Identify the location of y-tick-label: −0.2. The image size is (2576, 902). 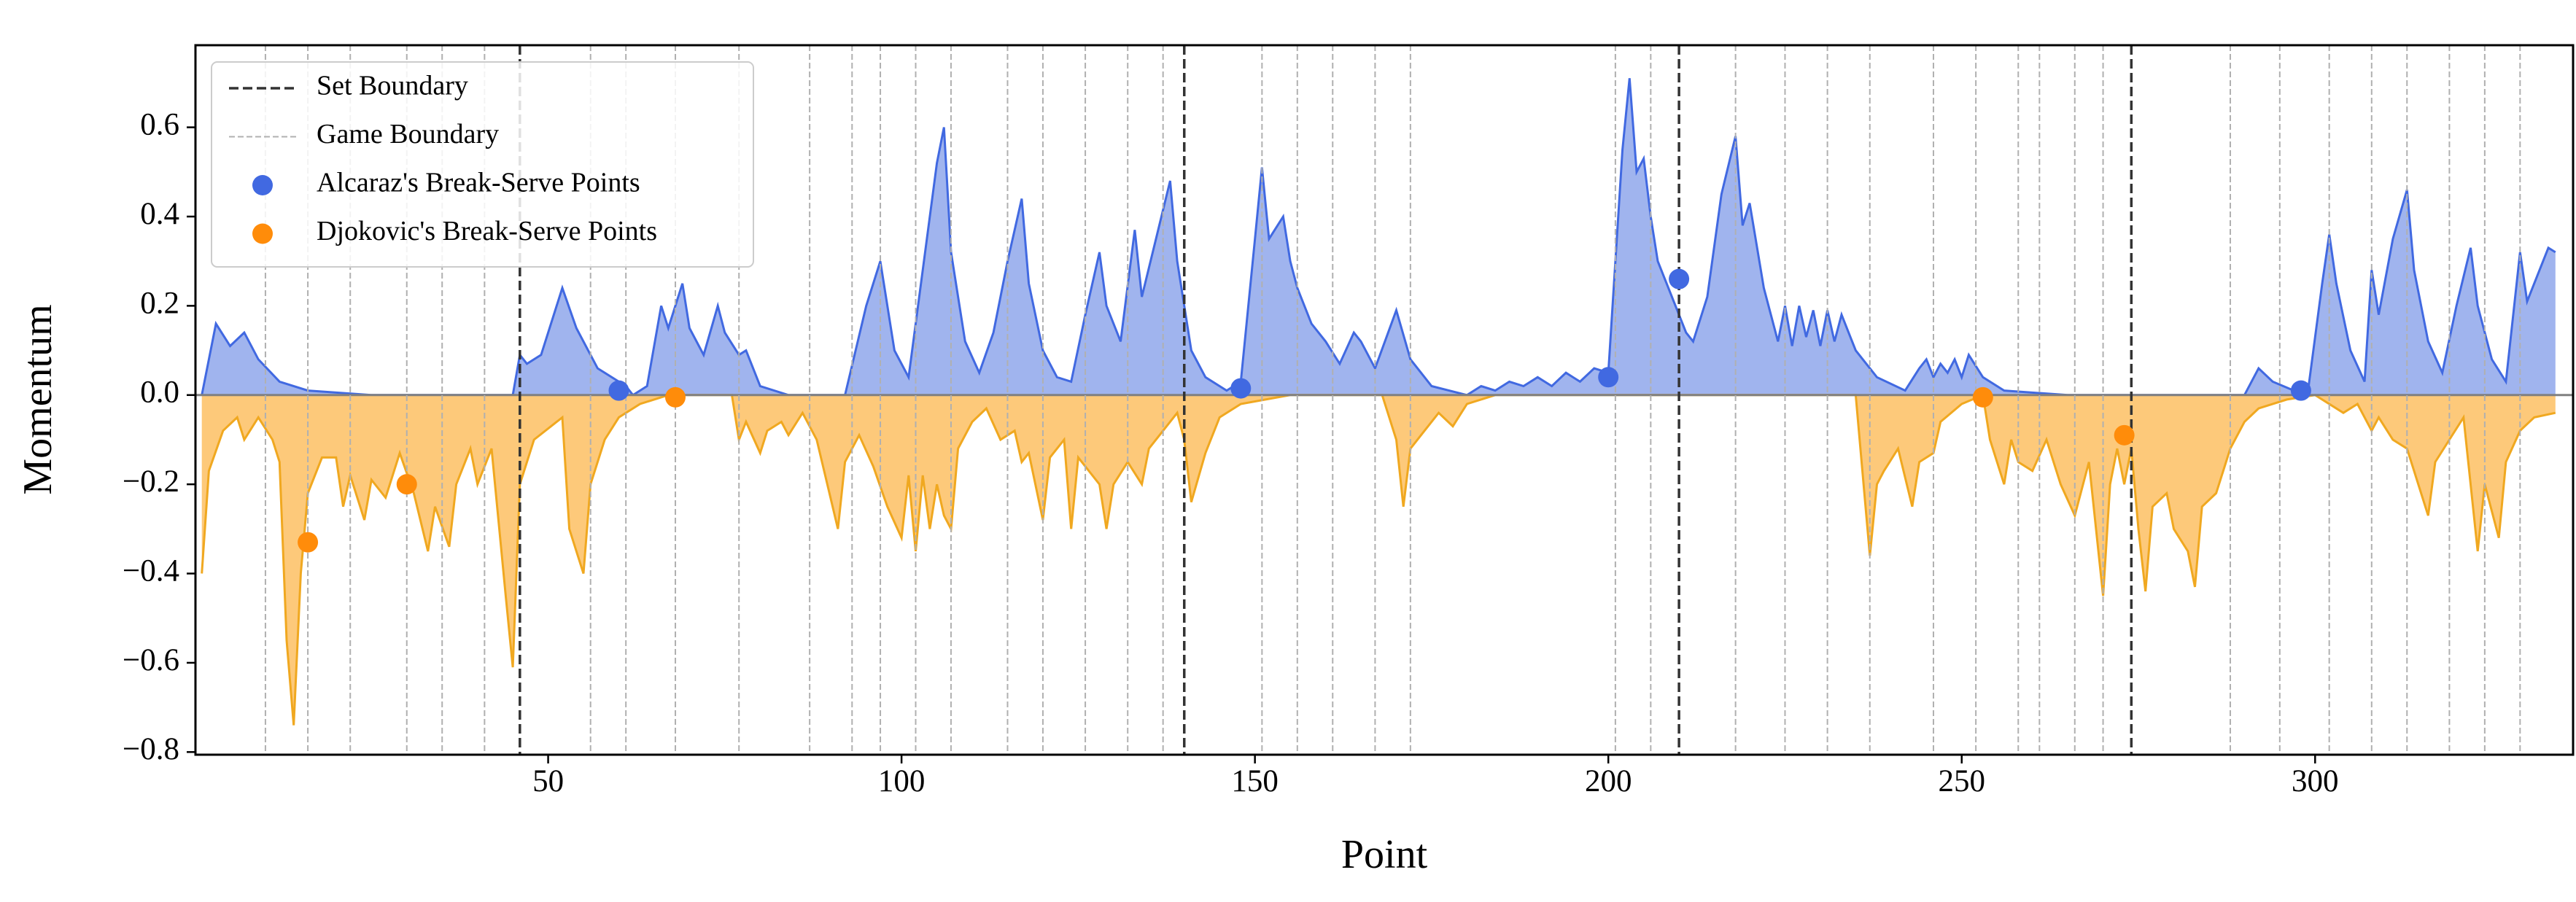
(151, 481).